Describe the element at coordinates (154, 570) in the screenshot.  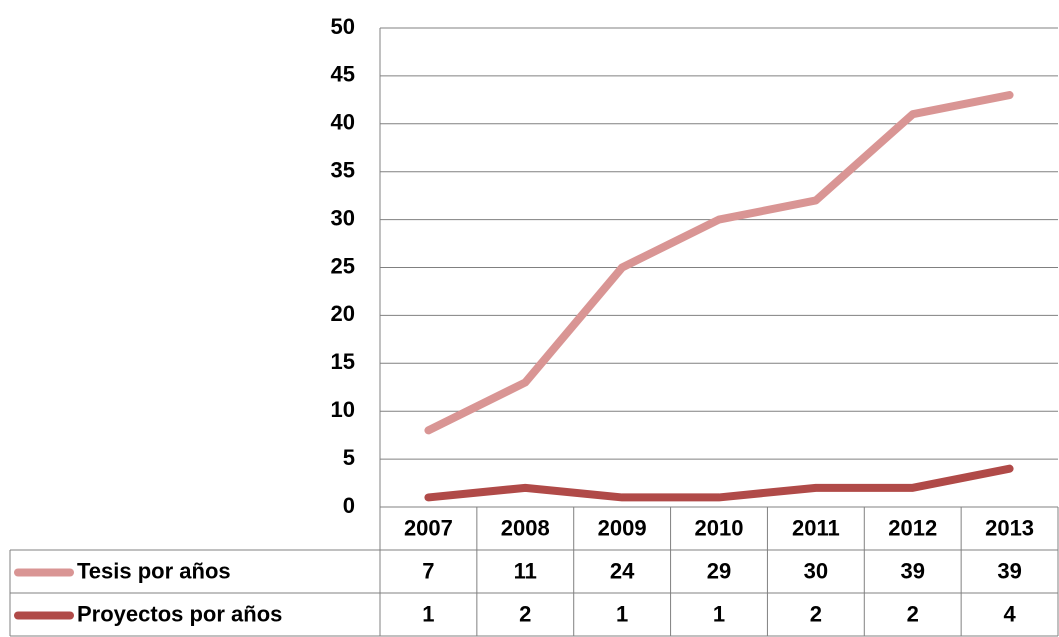
I see `legend-label: Tesis por años` at that location.